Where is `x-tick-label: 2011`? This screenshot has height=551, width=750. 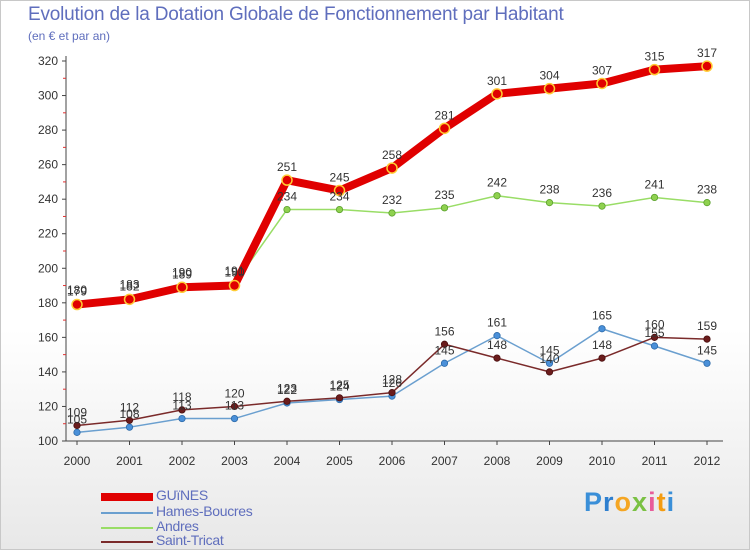 x-tick-label: 2011 is located at coordinates (655, 461).